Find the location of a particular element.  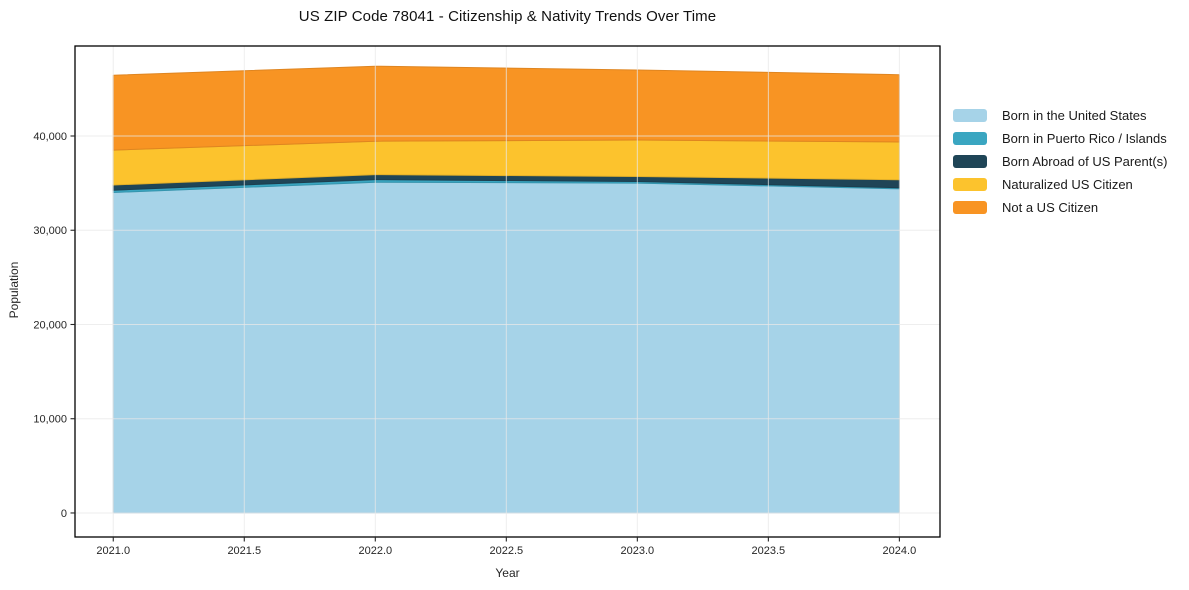

x-tick-label: 2022.5 is located at coordinates (506, 551).